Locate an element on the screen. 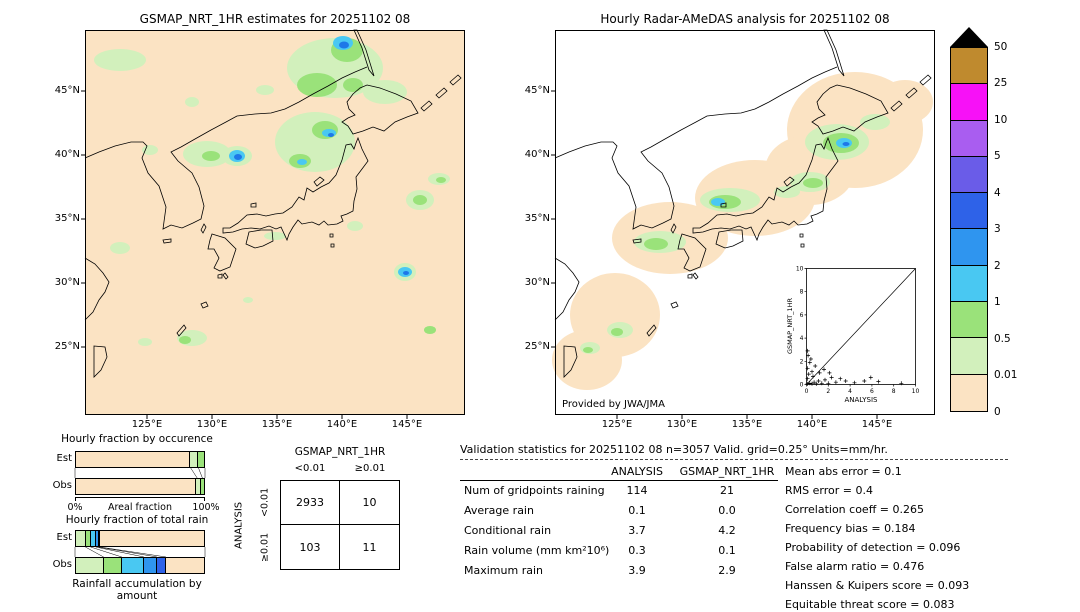  contingency-cell: 103 is located at coordinates (310, 547).